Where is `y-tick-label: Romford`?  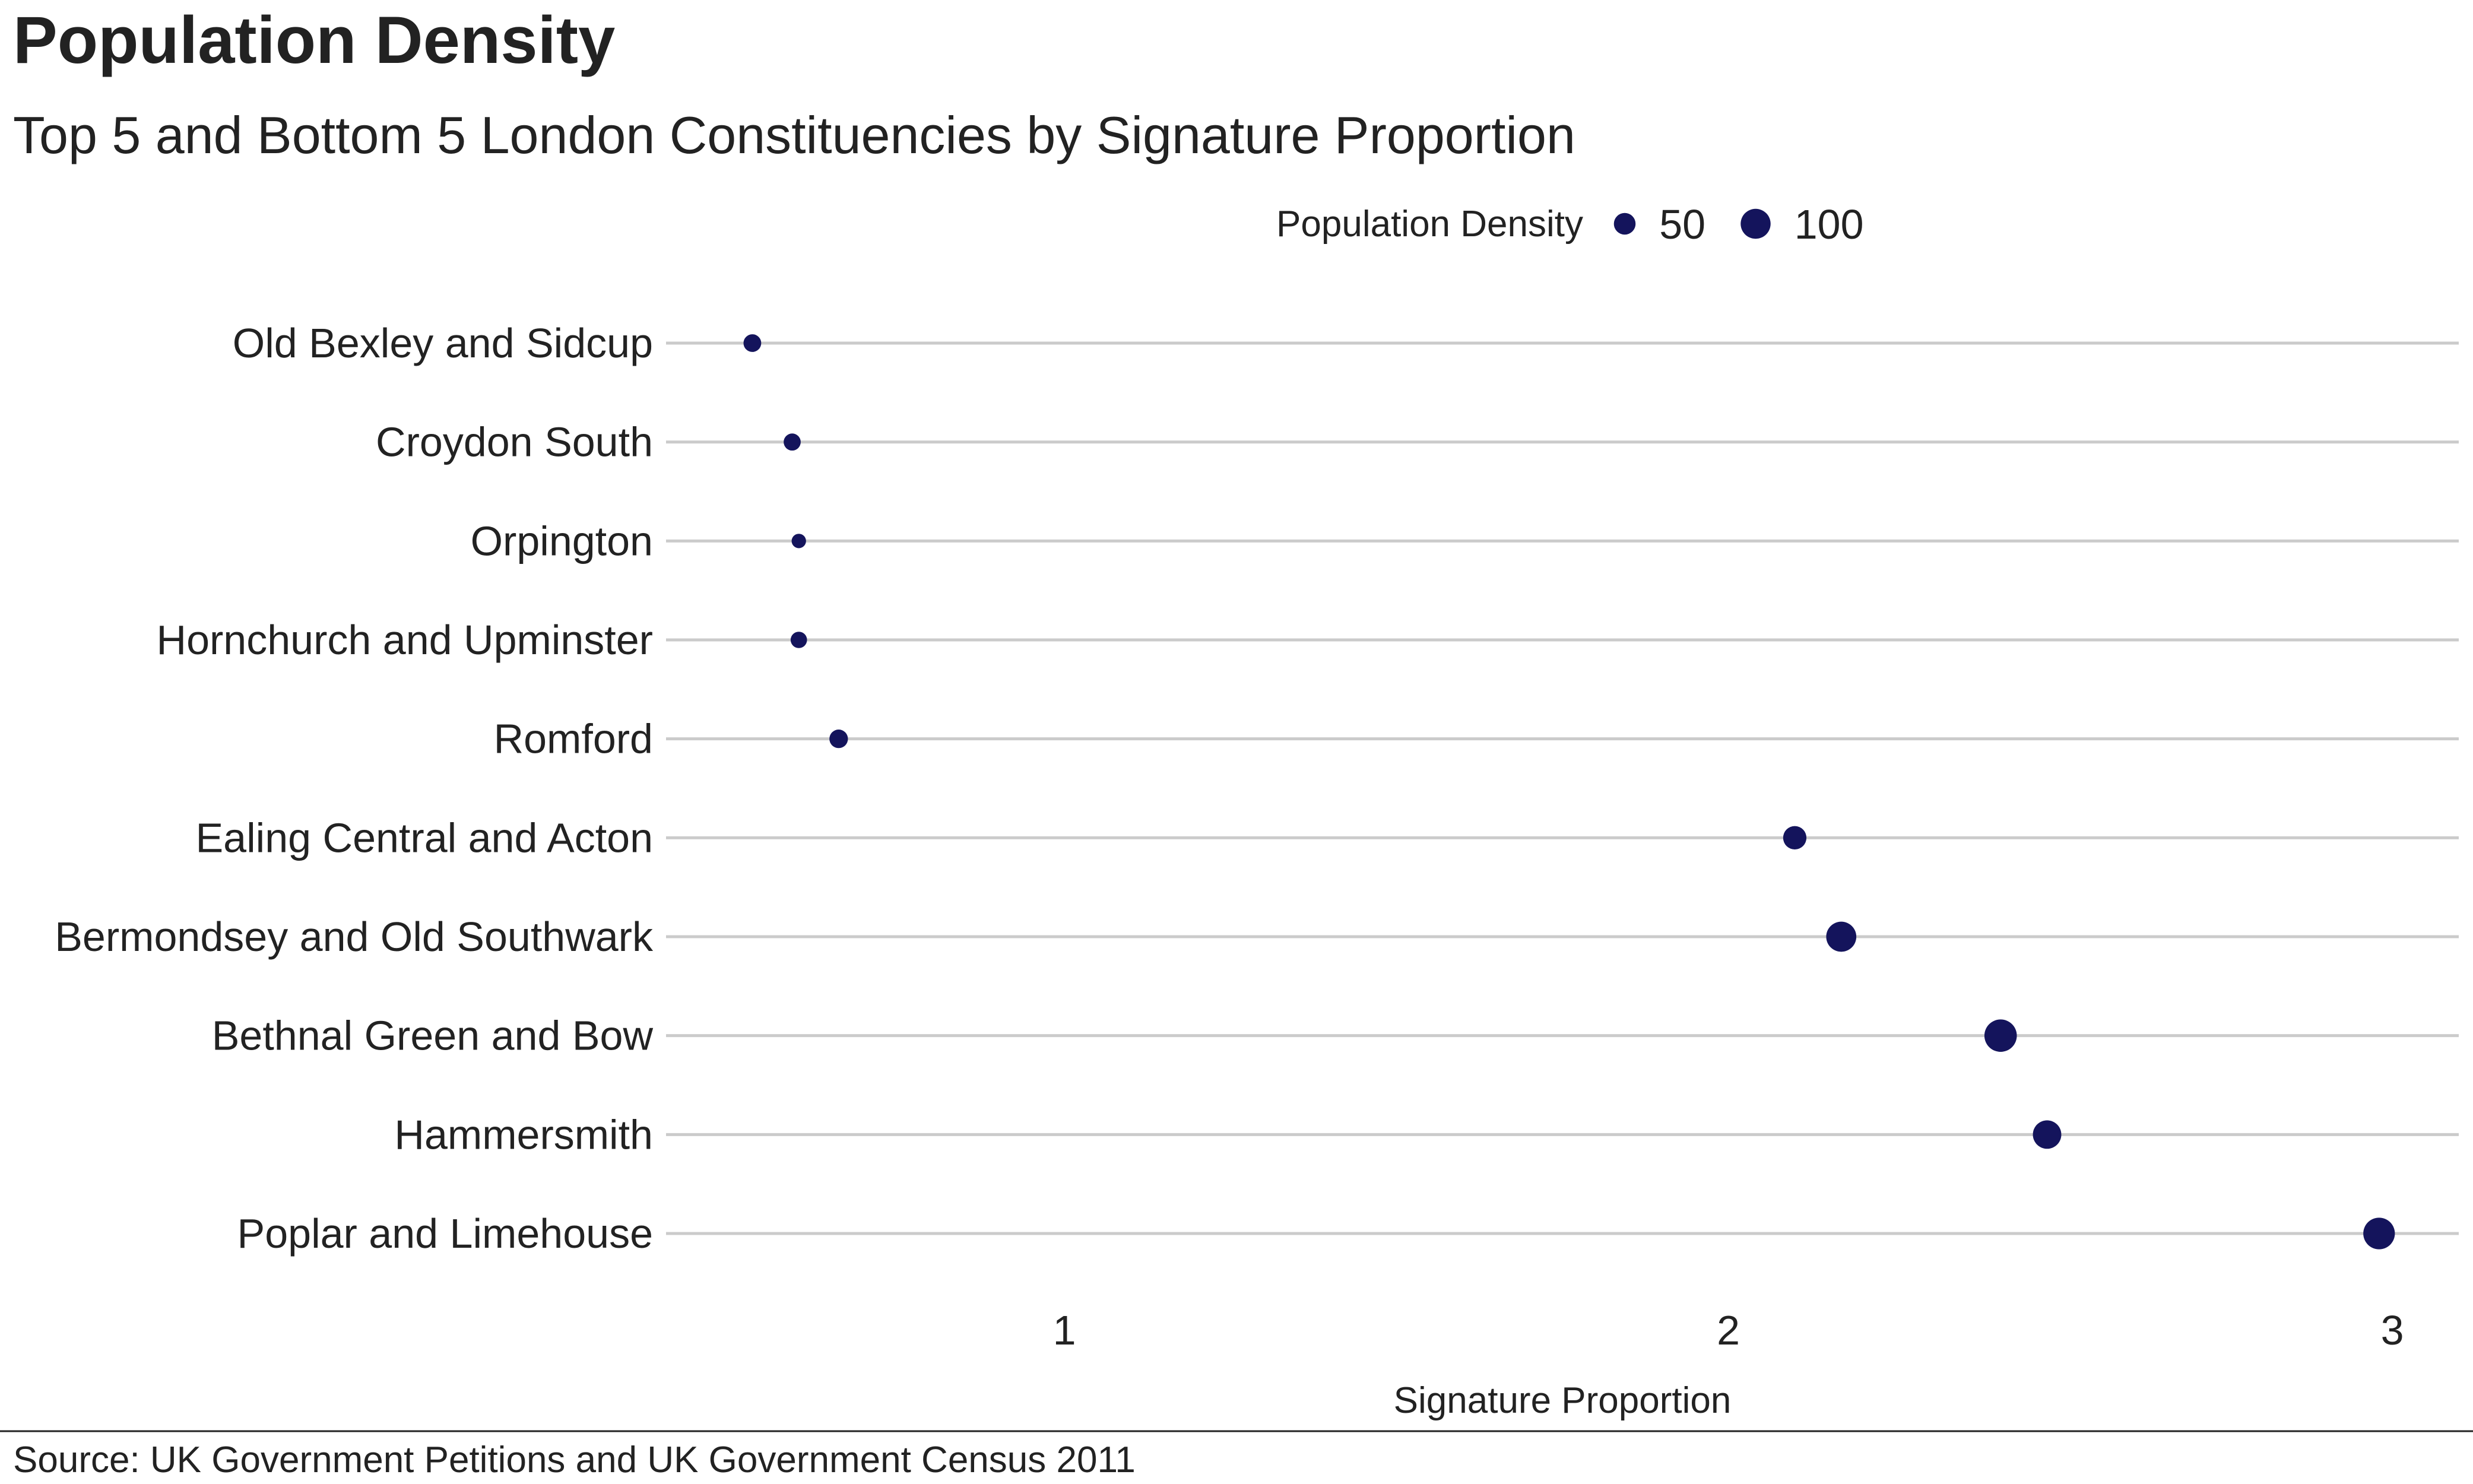
y-tick-label: Romford is located at coordinates (573, 739).